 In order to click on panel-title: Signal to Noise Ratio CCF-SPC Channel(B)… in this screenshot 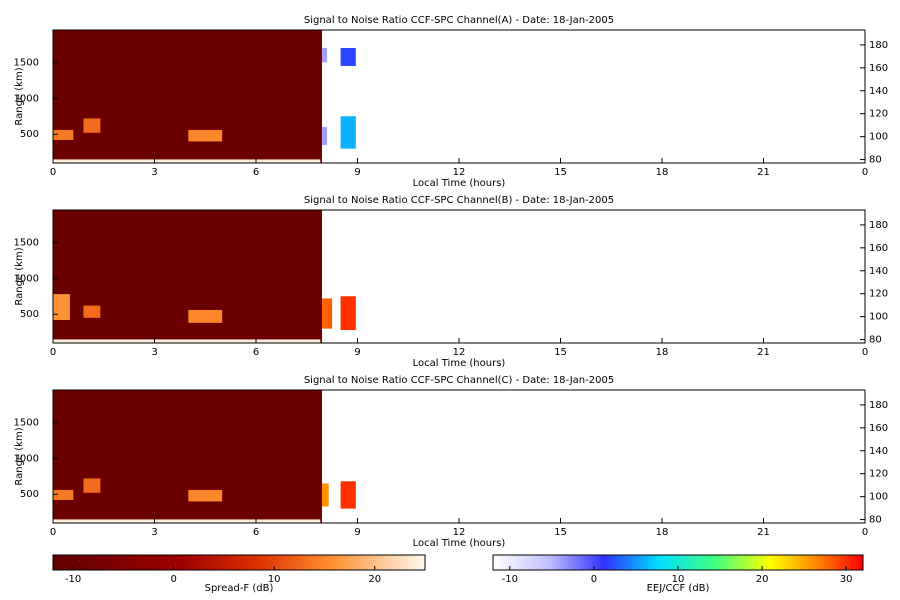, I will do `click(459, 200)`.